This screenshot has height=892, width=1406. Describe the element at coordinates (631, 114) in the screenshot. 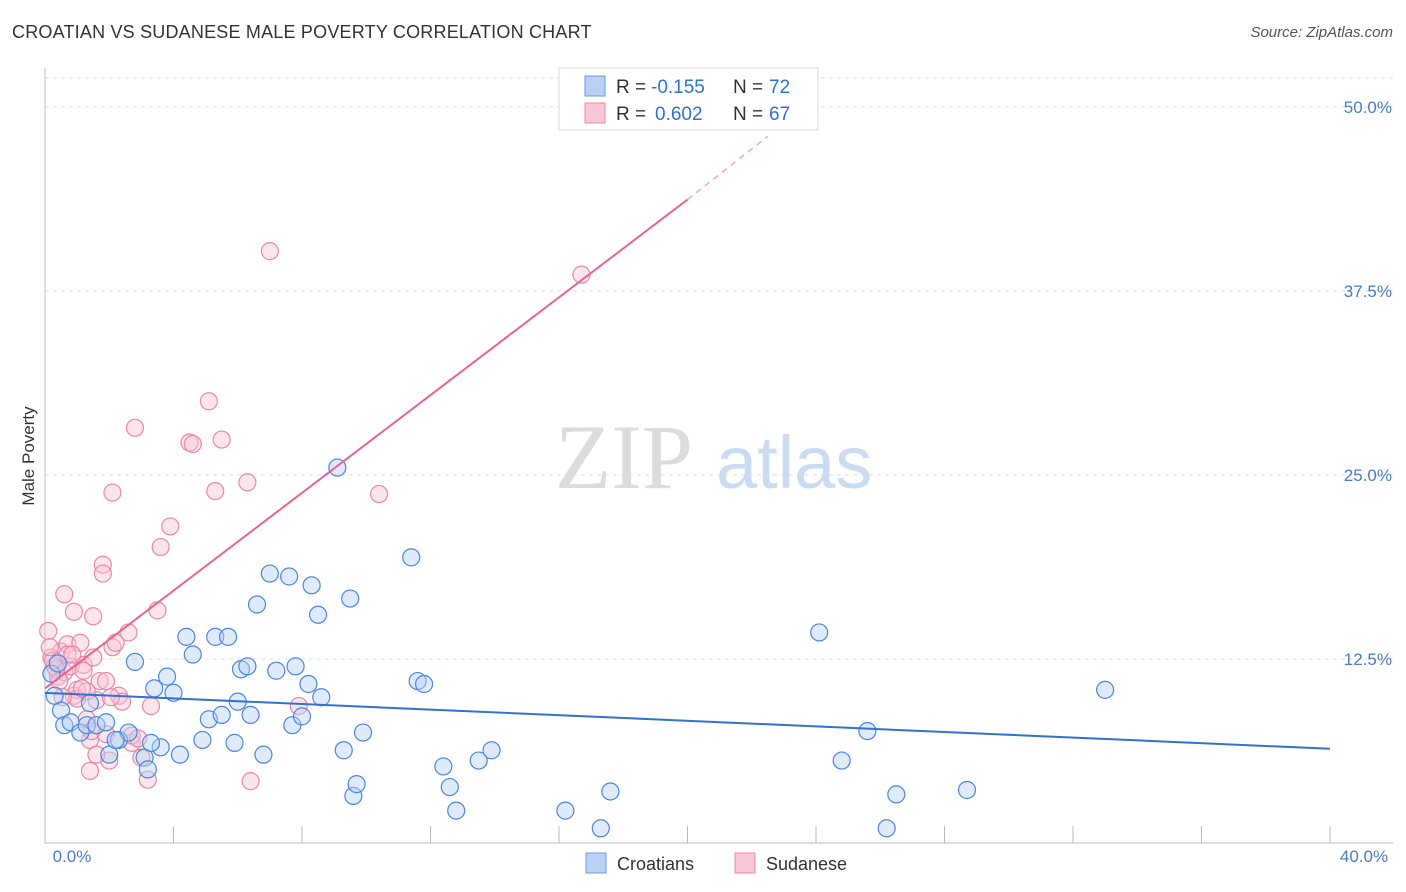

I see `legend-r-label-sudanese: R =` at that location.